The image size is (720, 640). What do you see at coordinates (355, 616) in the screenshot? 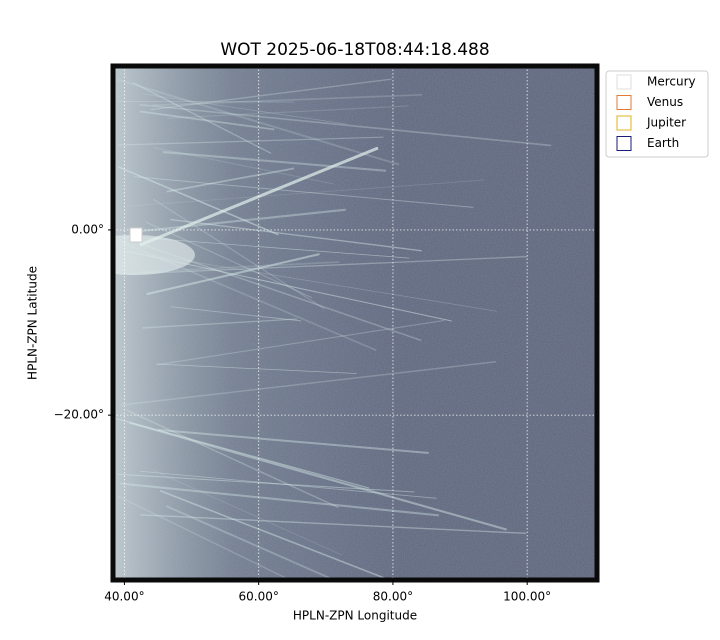
I see `x-axis-label: HPLN-ZPN Longitude` at bounding box center [355, 616].